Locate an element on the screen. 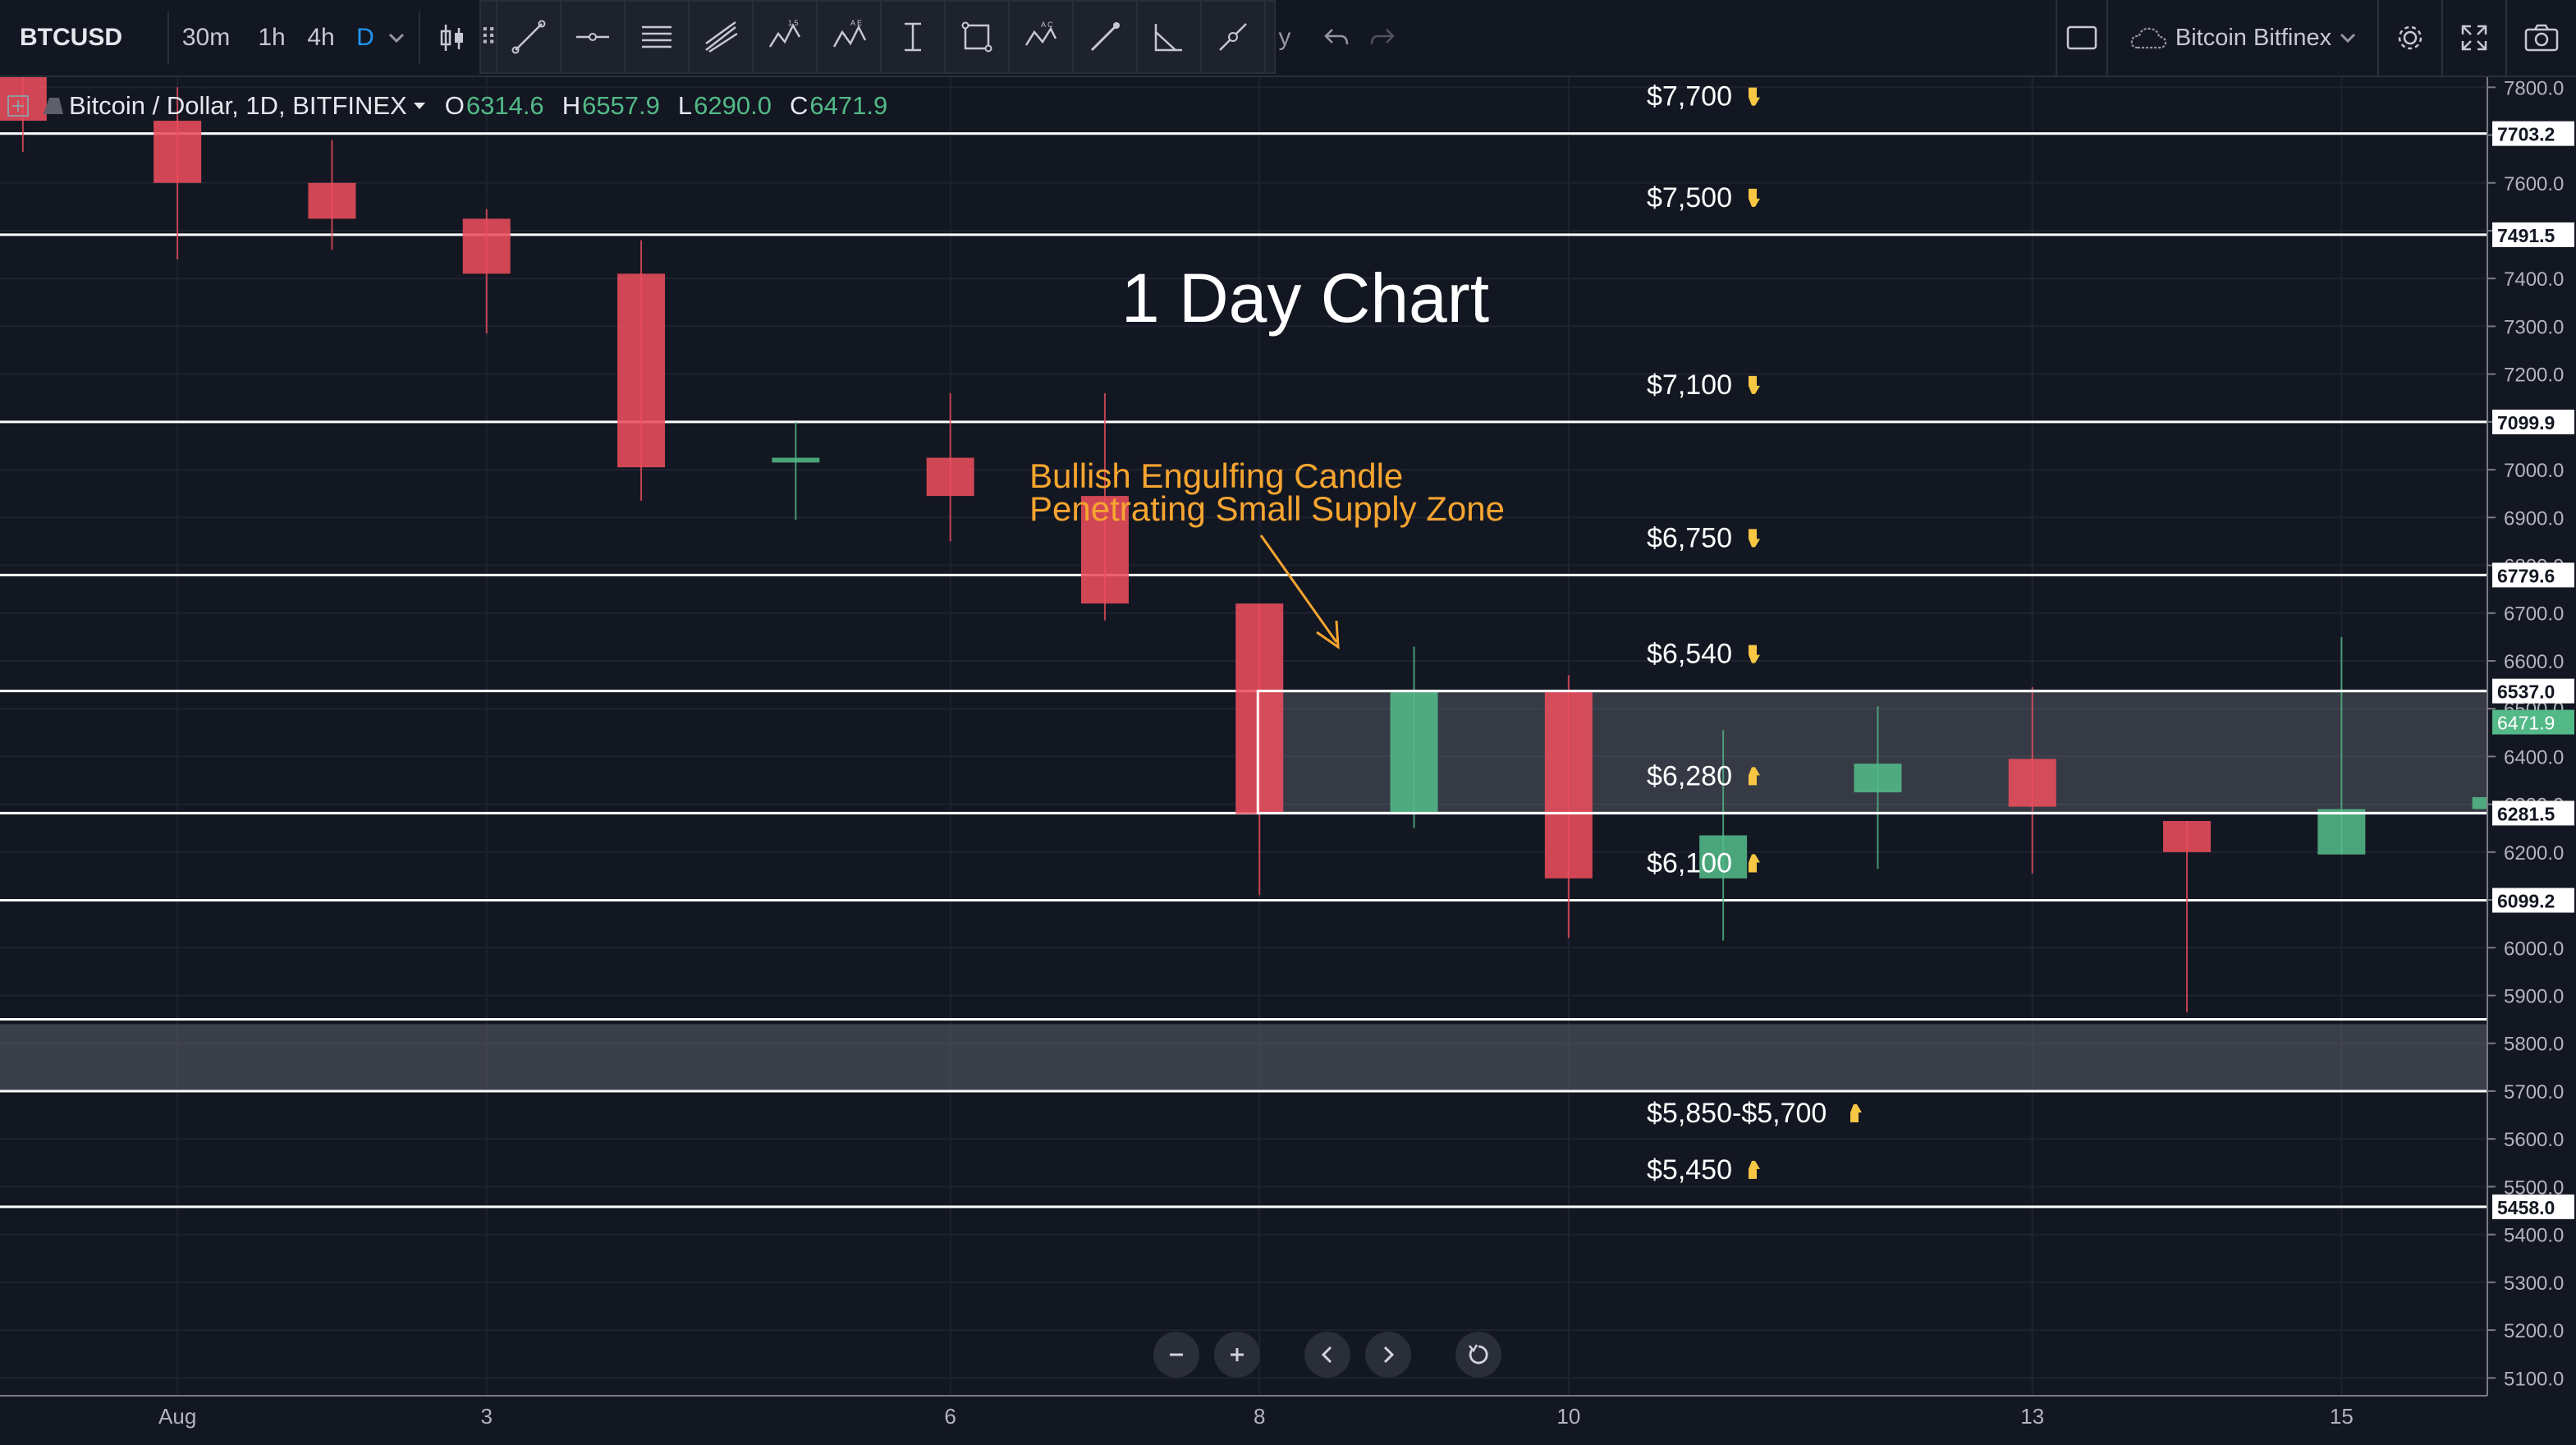  expand-icon is located at coordinates (2473, 38).